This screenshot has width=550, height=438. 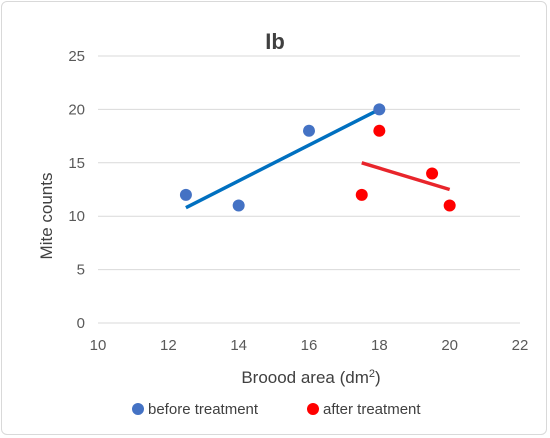 I want to click on legend-label-series-1: before treatment, so click(x=203, y=409).